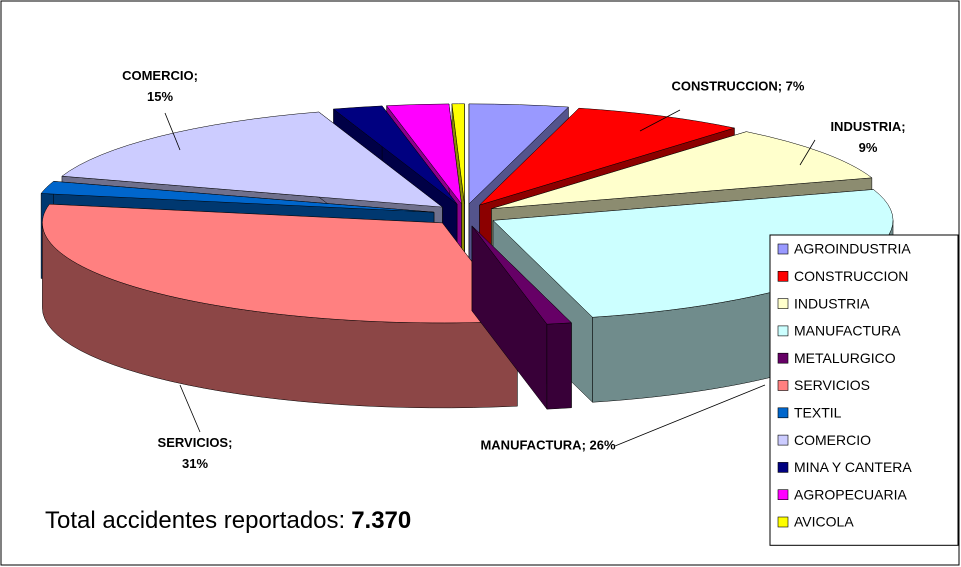 The image size is (961, 567). What do you see at coordinates (845, 358) in the screenshot?
I see `legend-label: METALURGICO` at bounding box center [845, 358].